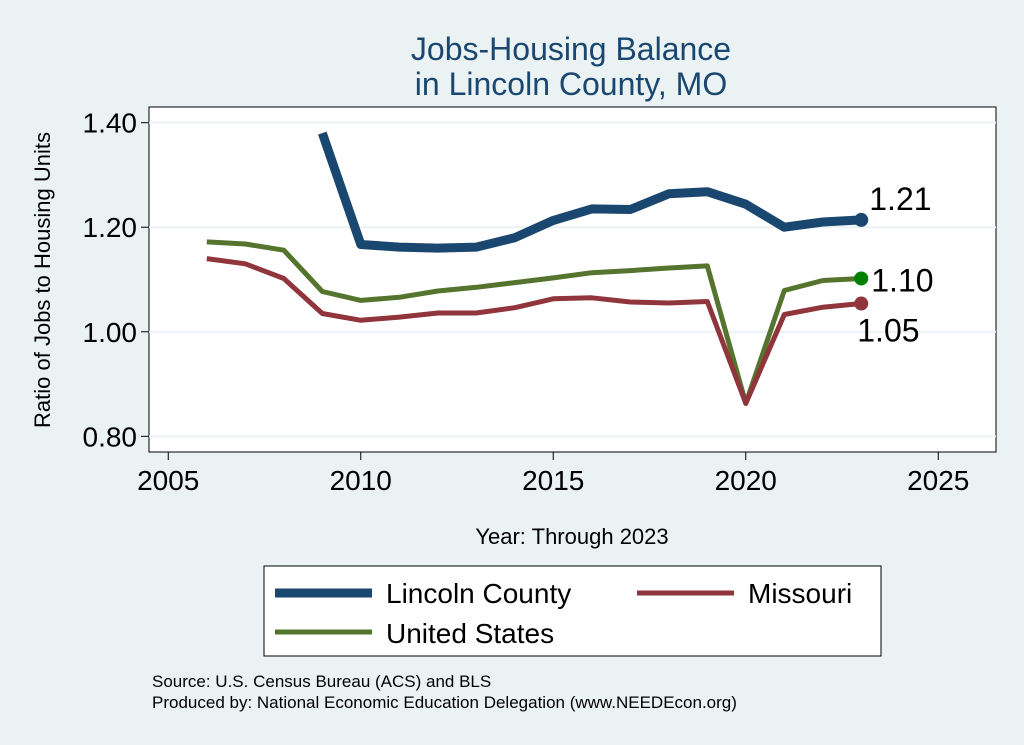 The image size is (1024, 745). I want to click on end-label-lincoln-county: 1.21, so click(900, 199).